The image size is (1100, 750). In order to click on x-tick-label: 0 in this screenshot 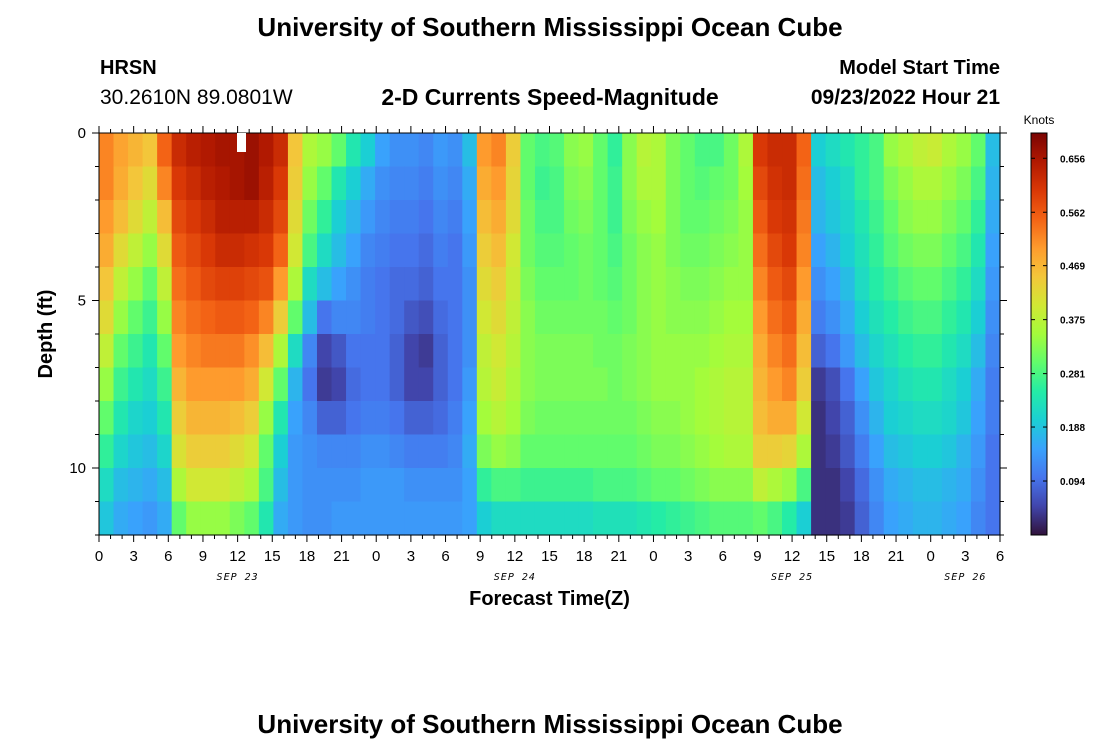, I will do `click(931, 556)`.